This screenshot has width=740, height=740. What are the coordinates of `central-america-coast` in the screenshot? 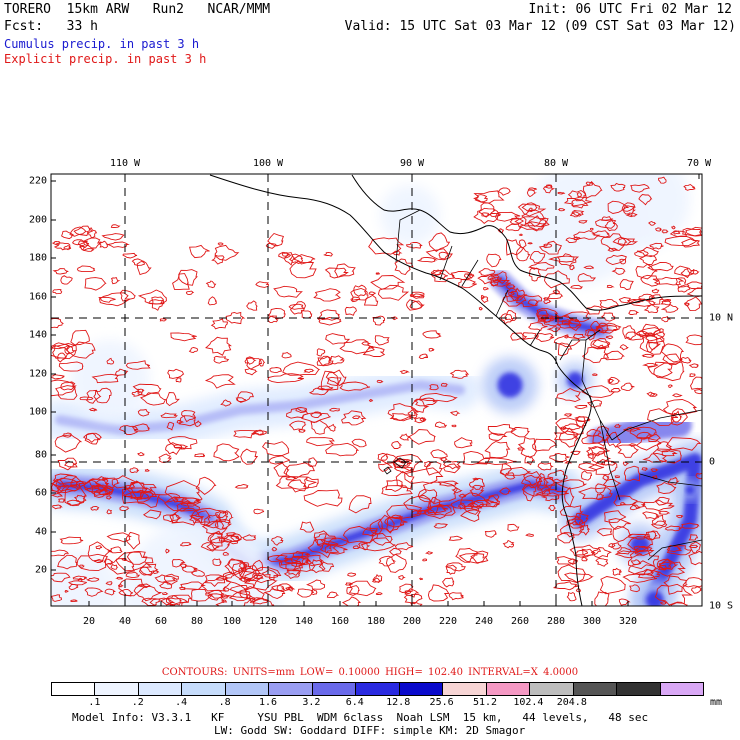 It's located at (384, 270).